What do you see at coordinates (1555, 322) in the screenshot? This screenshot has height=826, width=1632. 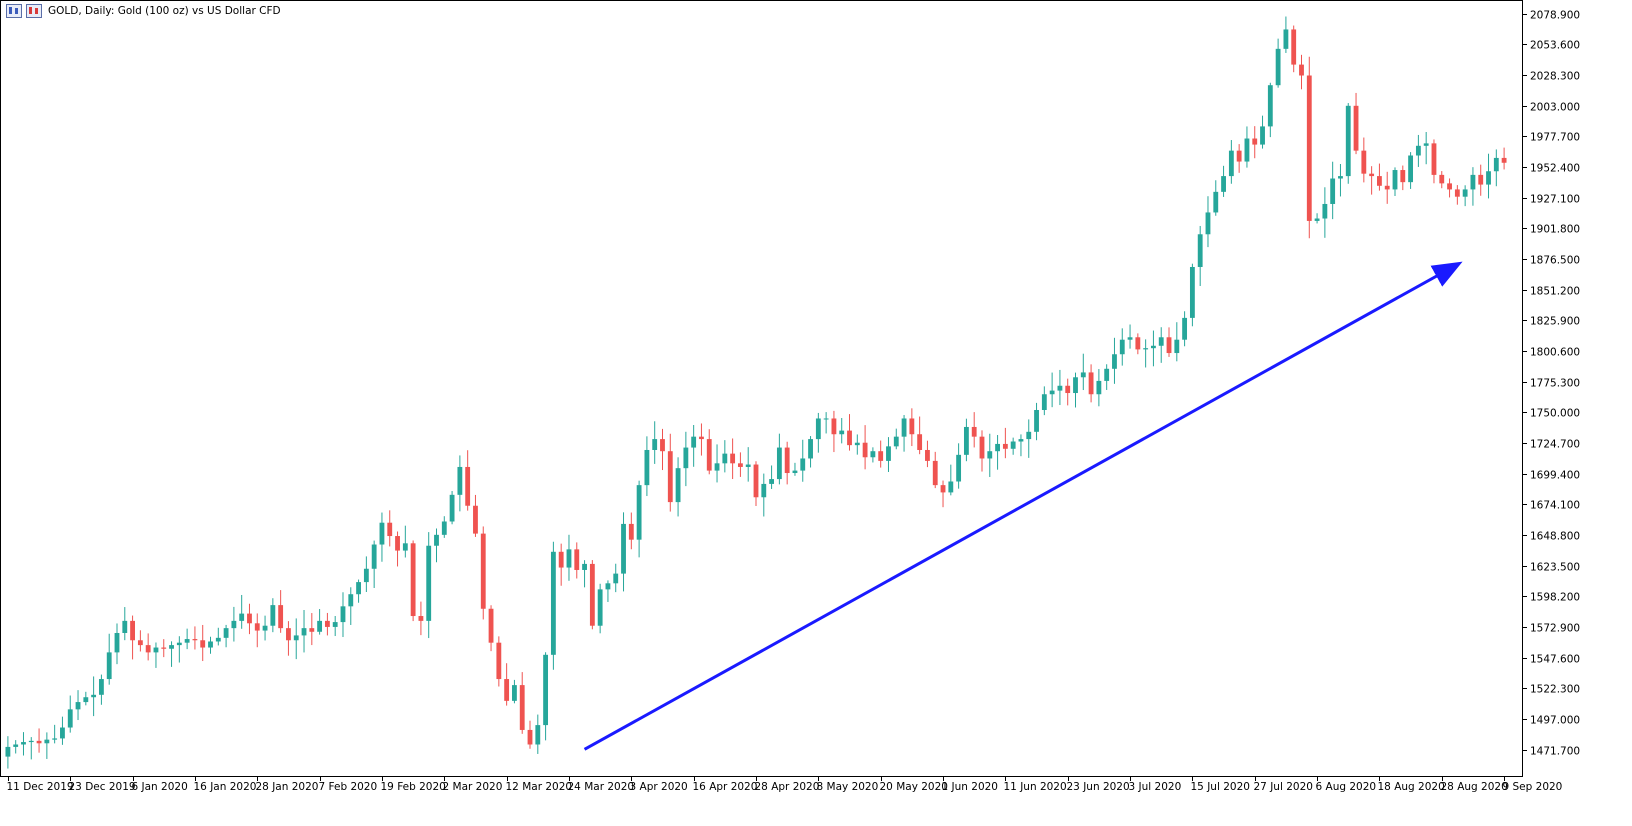 I see `y-tick-label: 1825.900` at bounding box center [1555, 322].